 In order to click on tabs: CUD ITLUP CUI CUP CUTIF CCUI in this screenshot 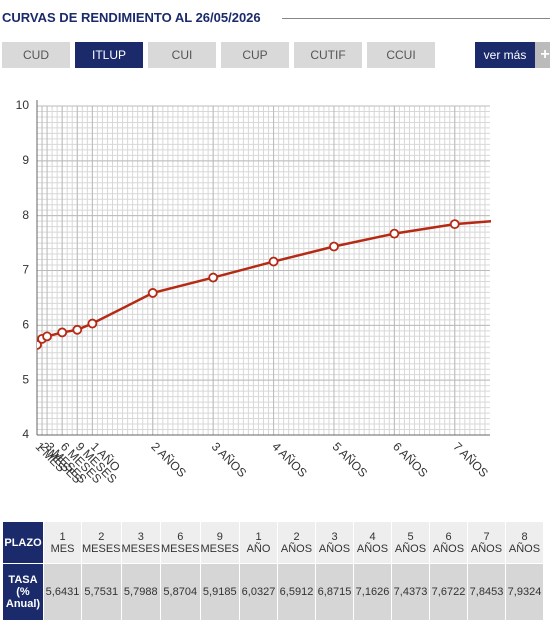, I will do `click(218, 55)`.